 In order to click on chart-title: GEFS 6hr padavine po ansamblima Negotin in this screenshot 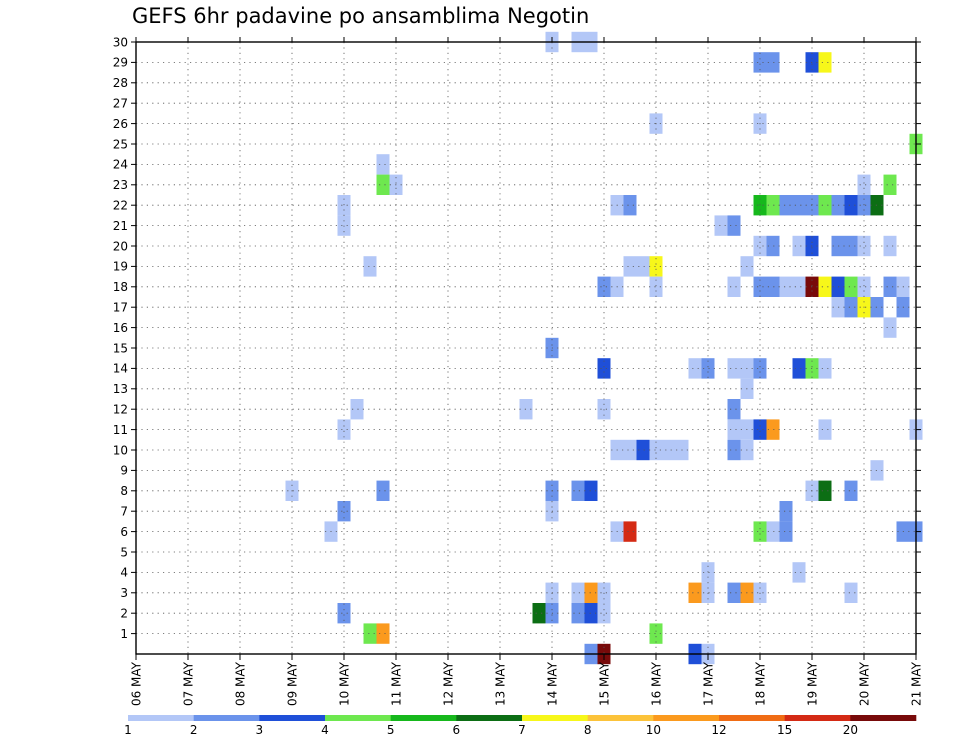, I will do `click(361, 16)`.